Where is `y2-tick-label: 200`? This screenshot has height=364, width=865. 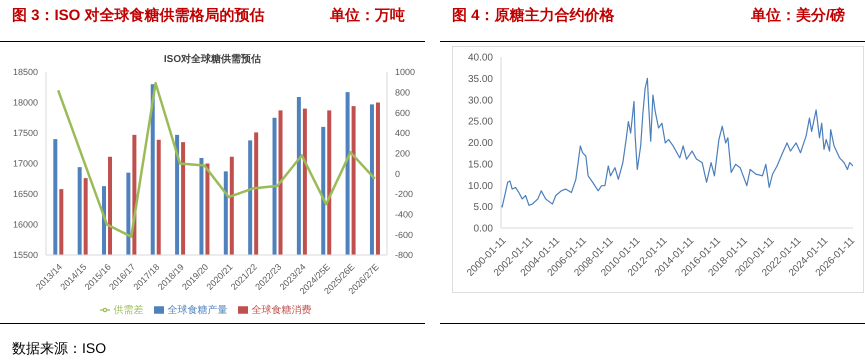
y2-tick-label: 200 is located at coordinates (402, 153).